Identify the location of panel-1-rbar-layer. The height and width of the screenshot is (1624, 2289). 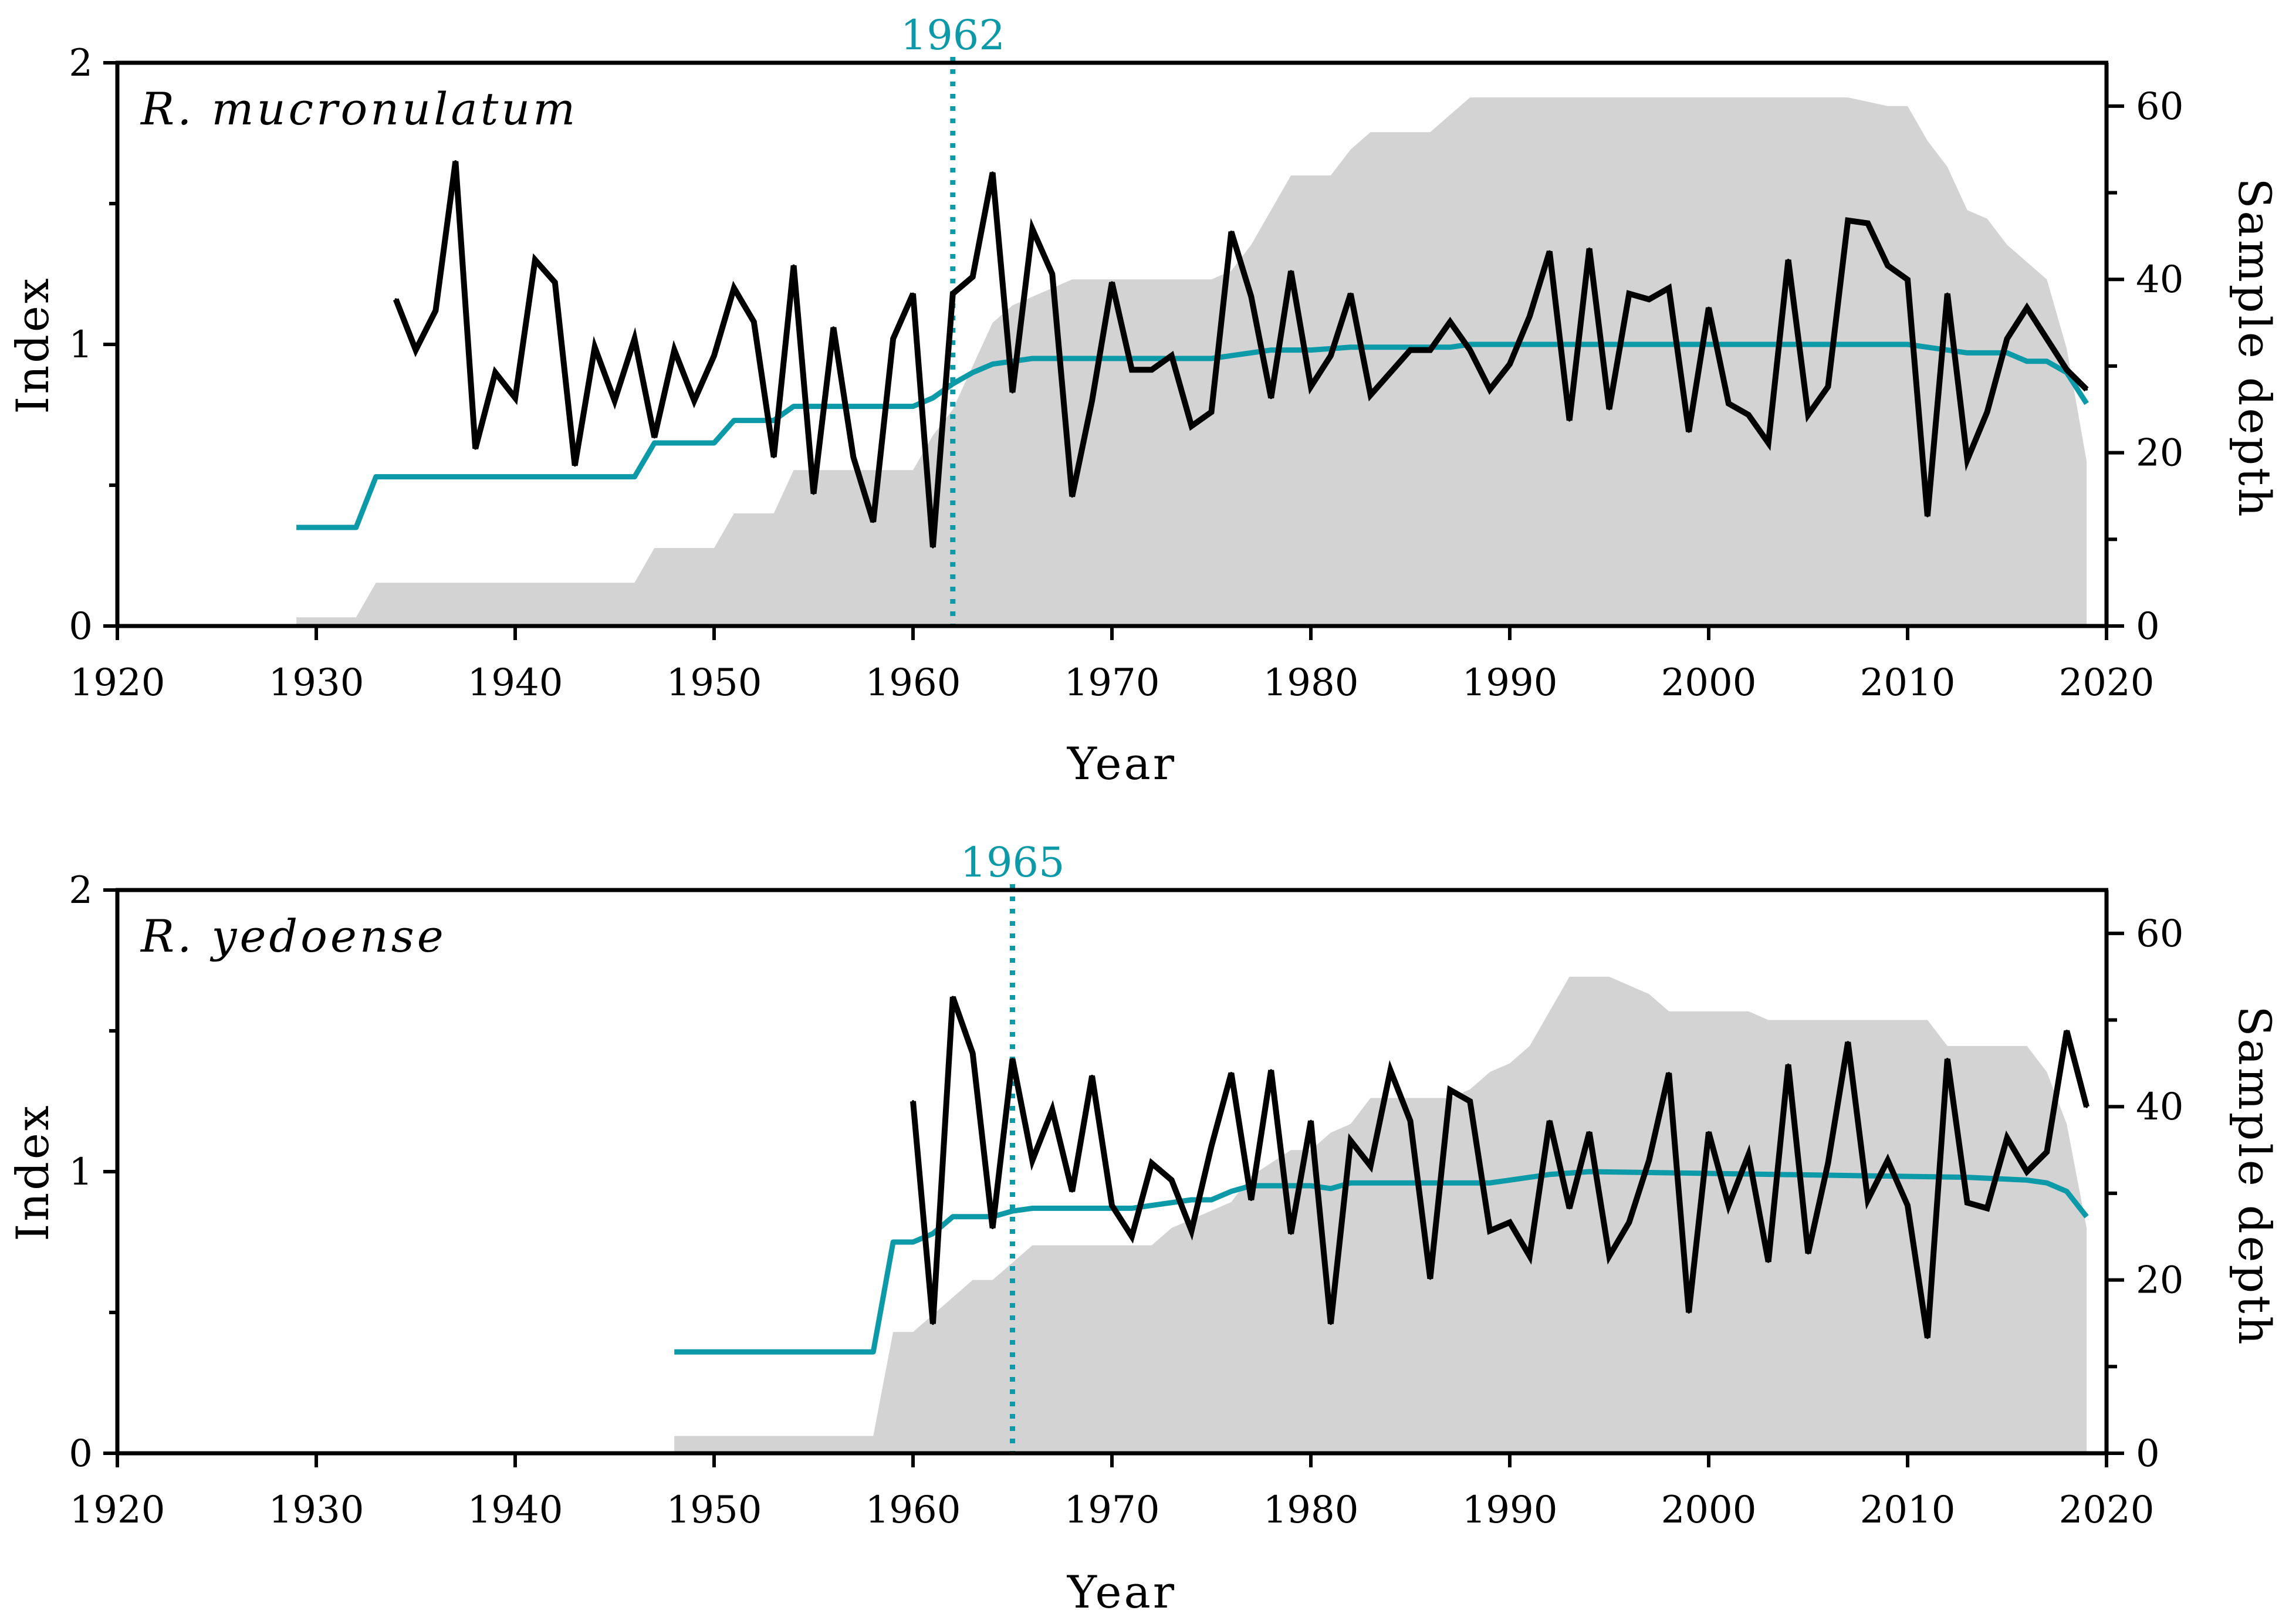
(1192, 435).